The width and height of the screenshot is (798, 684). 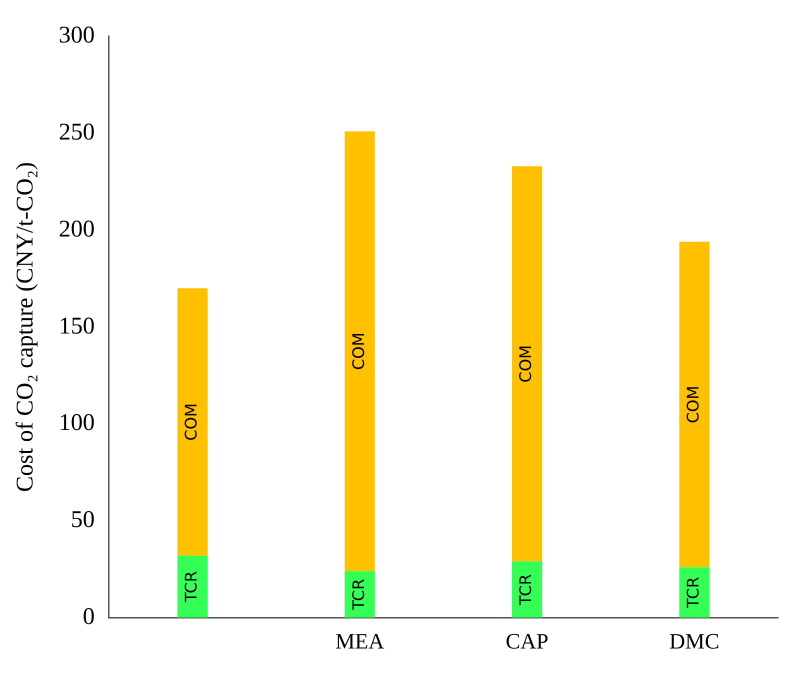 What do you see at coordinates (694, 641) in the screenshot?
I see `x-tick-label: DMC` at bounding box center [694, 641].